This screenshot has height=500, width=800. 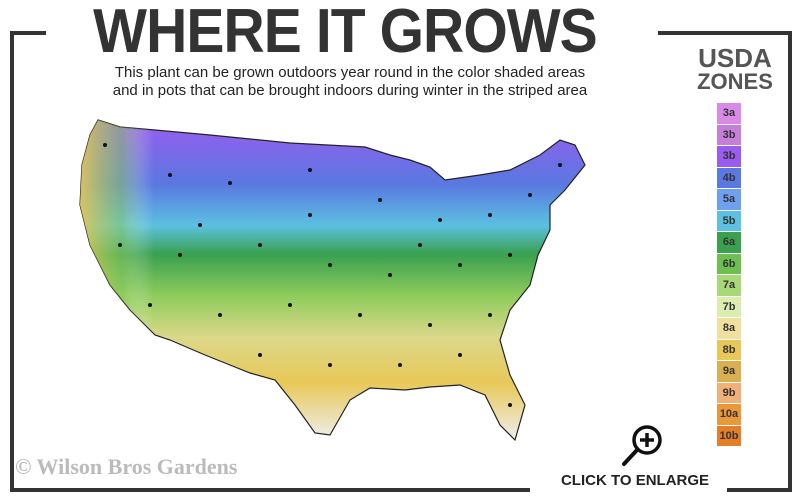 I want to click on legend-zone-5a: 5a, so click(x=729, y=199).